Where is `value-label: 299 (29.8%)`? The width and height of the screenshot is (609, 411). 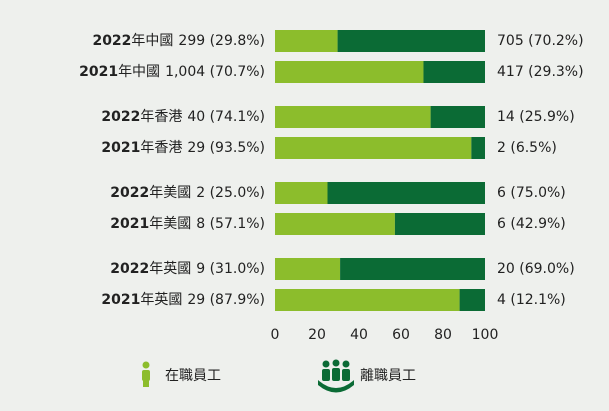 value-label: 299 (29.8%) is located at coordinates (221, 41).